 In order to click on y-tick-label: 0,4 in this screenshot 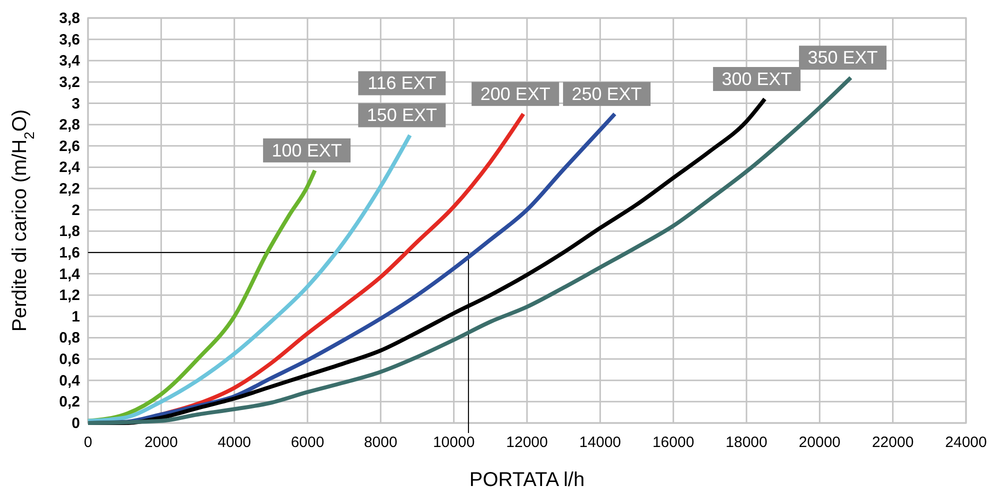, I will do `click(70, 381)`.